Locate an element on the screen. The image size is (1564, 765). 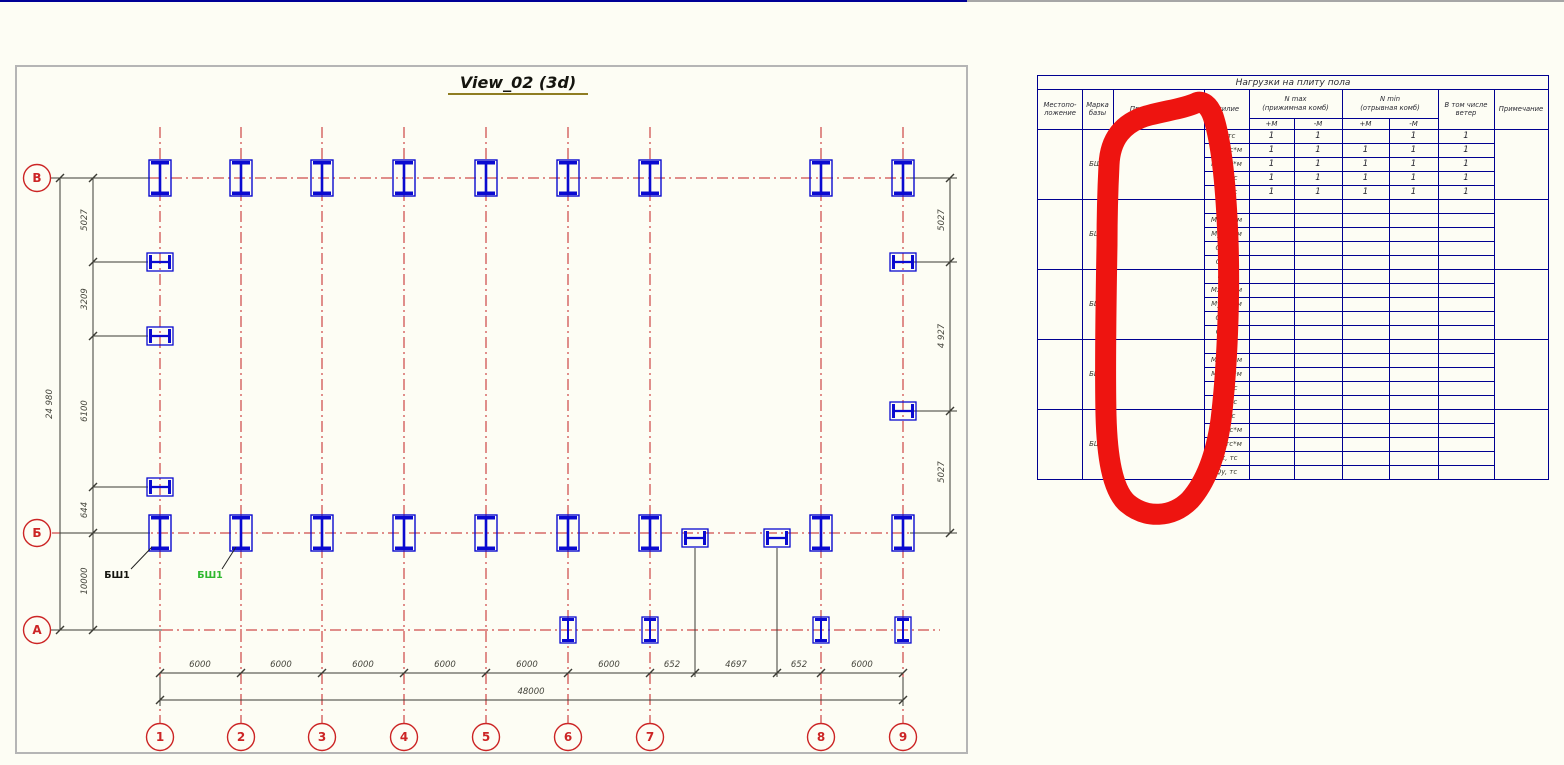
view-top-border is located at coordinates (483, 1).